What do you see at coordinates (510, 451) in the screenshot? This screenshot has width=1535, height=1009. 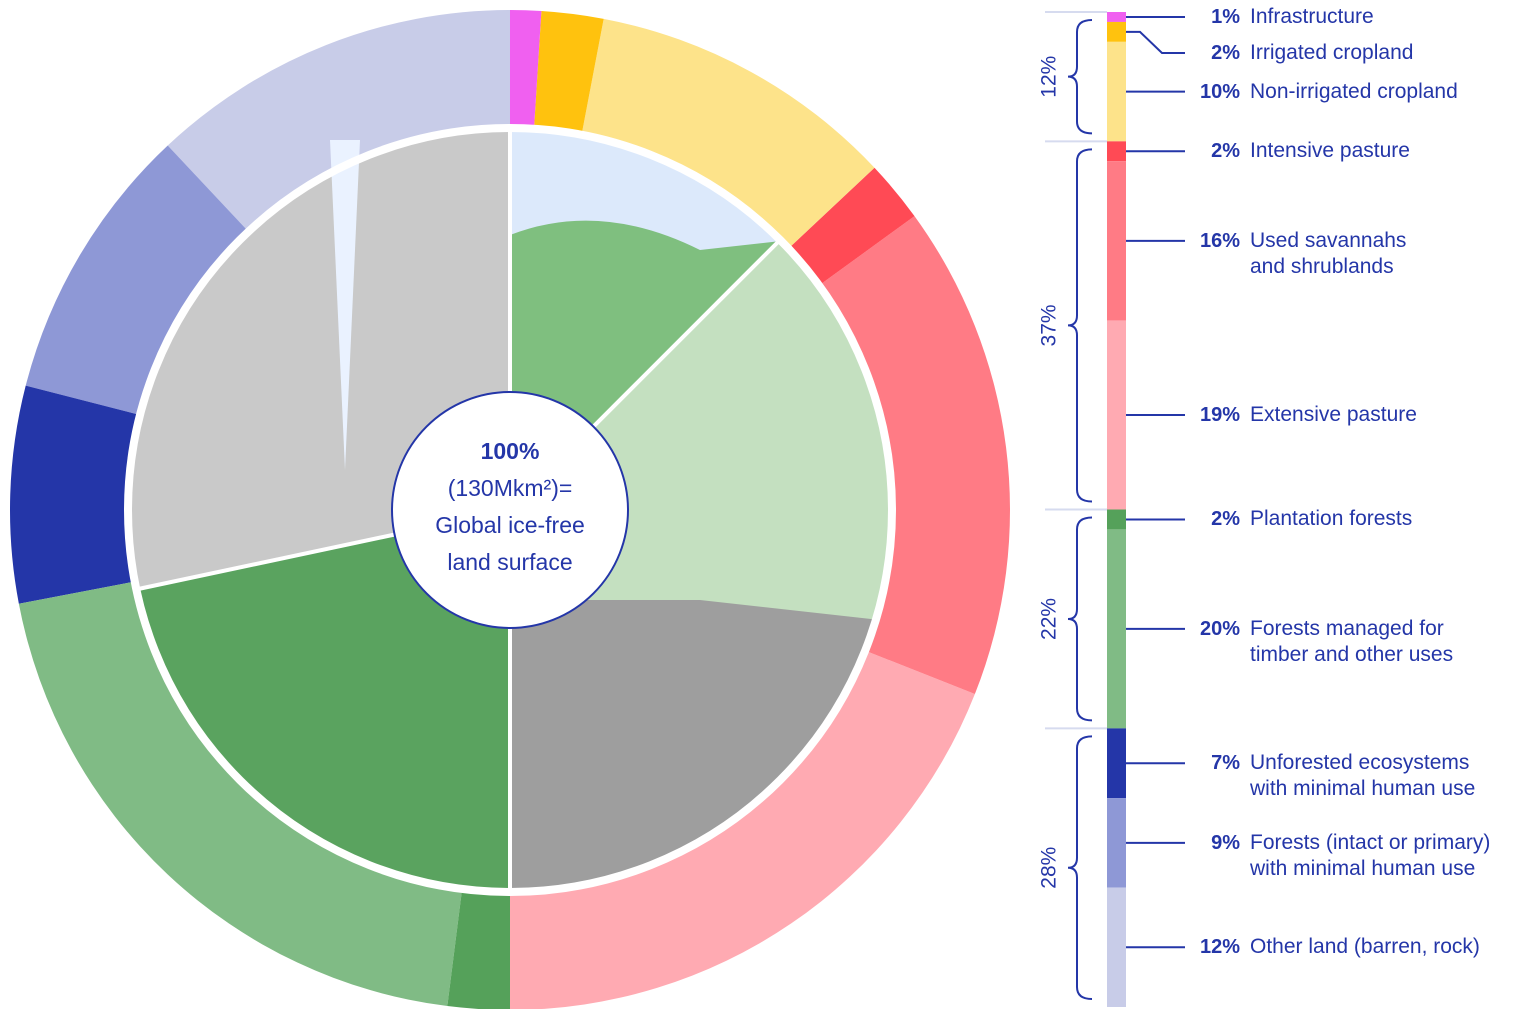 I see `center-text: 100%` at bounding box center [510, 451].